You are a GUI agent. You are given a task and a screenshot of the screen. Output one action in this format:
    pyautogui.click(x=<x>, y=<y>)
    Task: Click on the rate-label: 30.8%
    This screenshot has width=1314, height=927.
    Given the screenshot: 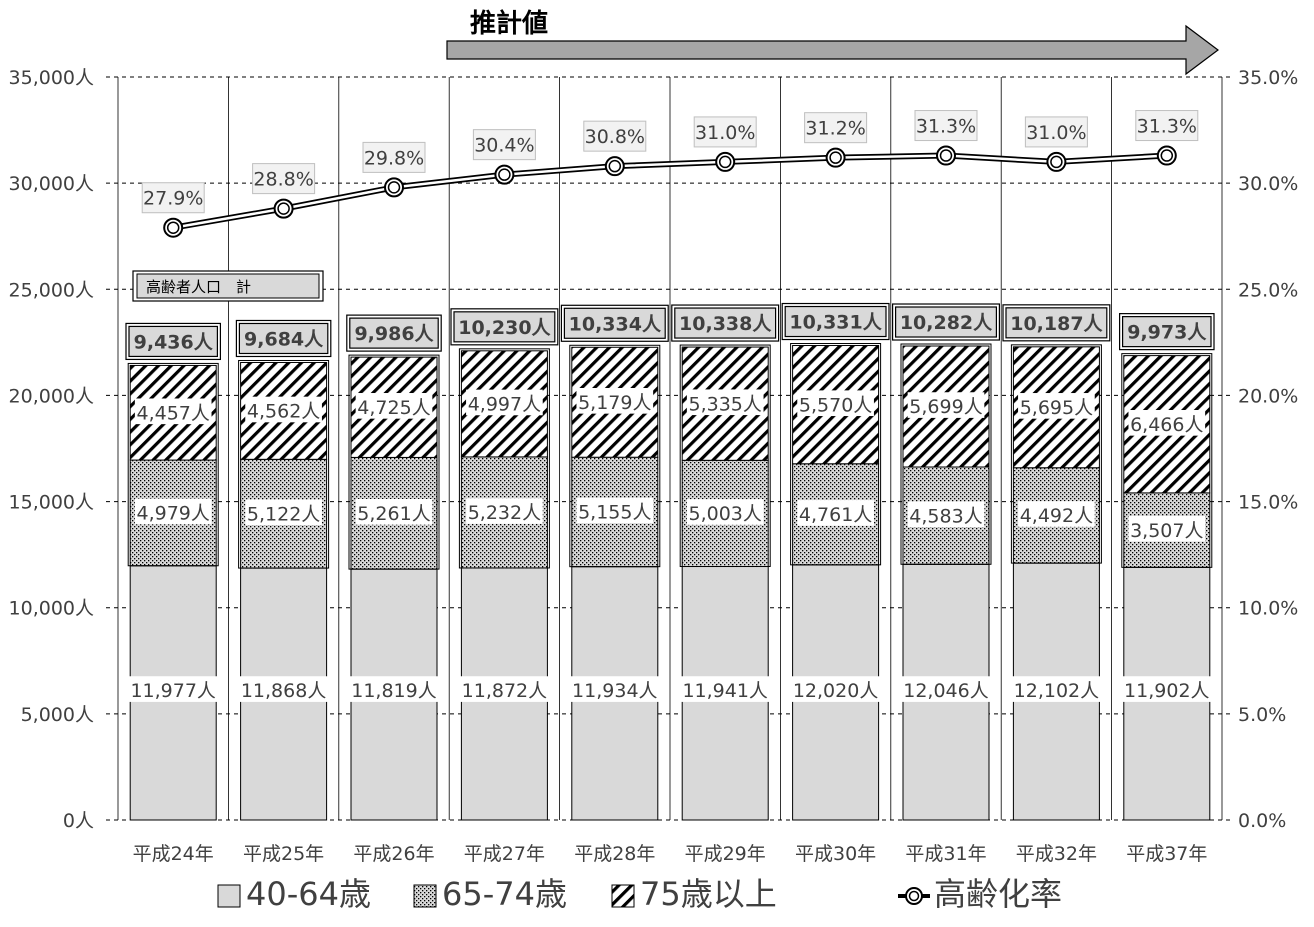 What is the action you would take?
    pyautogui.click(x=615, y=137)
    